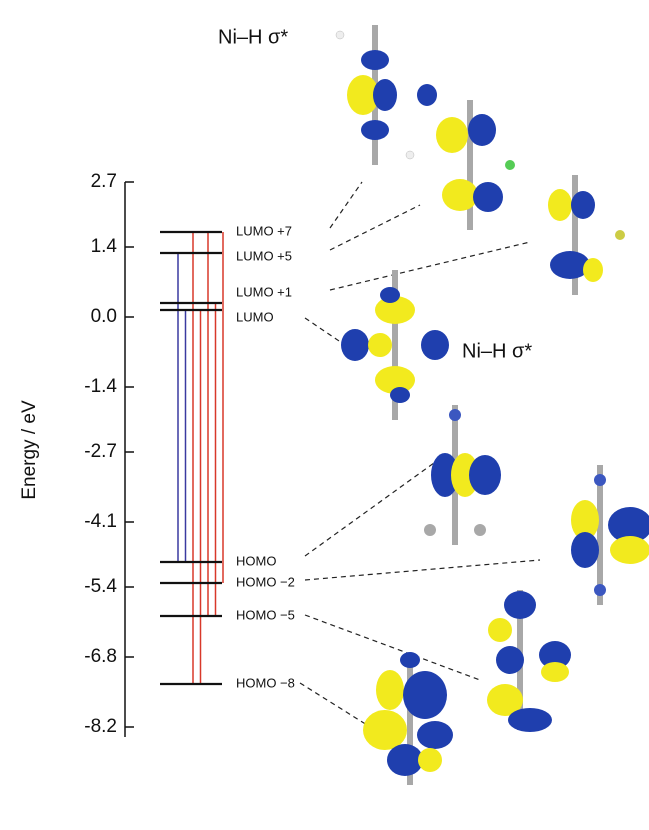 This screenshot has width=649, height=830. Describe the element at coordinates (104, 181) in the screenshot. I see `y-tick-label: 2.7` at that location.